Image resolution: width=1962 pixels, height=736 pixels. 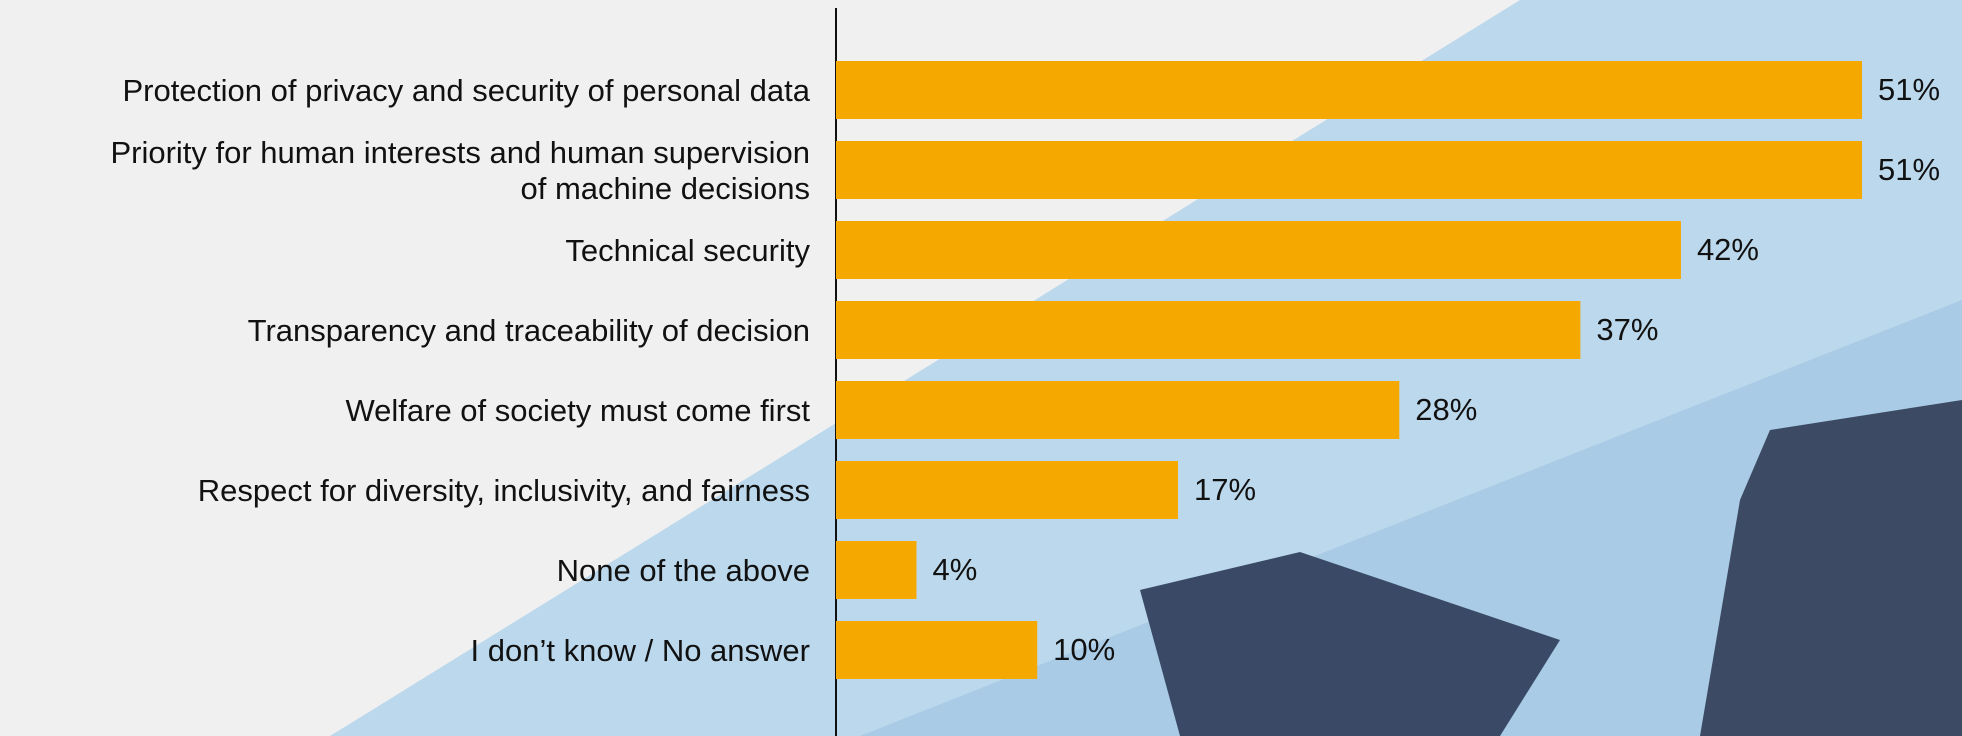 I want to click on value-label: 17%, so click(x=1225, y=489).